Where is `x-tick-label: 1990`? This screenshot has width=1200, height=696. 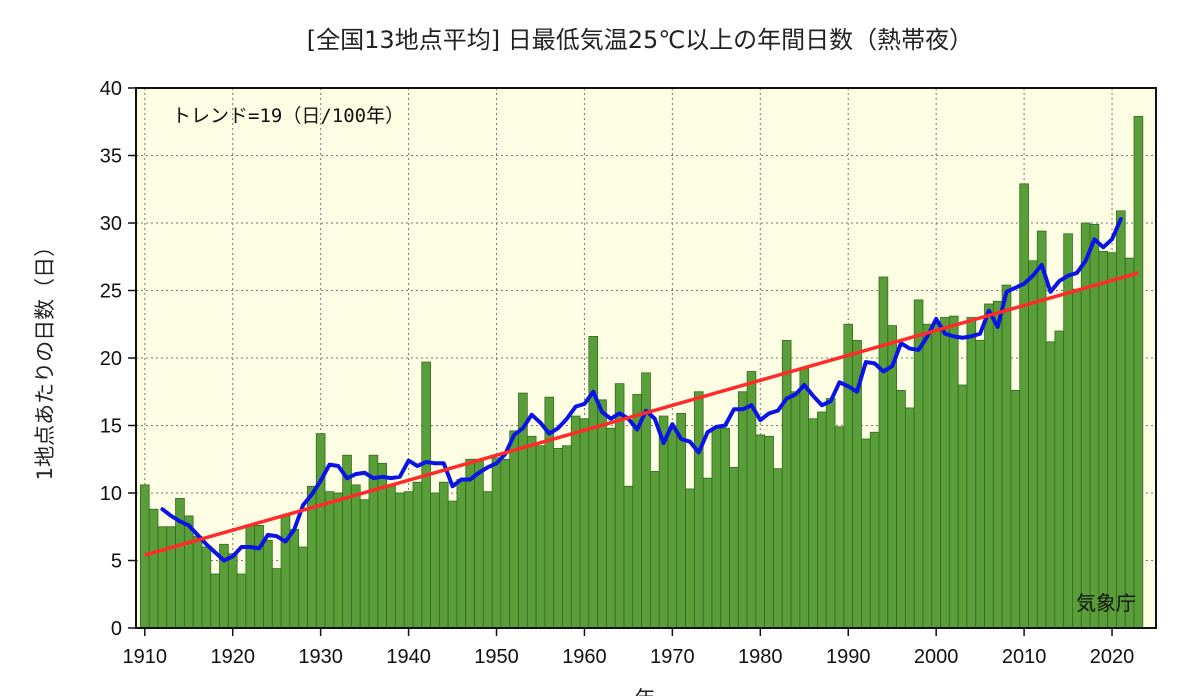
x-tick-label: 1990 is located at coordinates (848, 657).